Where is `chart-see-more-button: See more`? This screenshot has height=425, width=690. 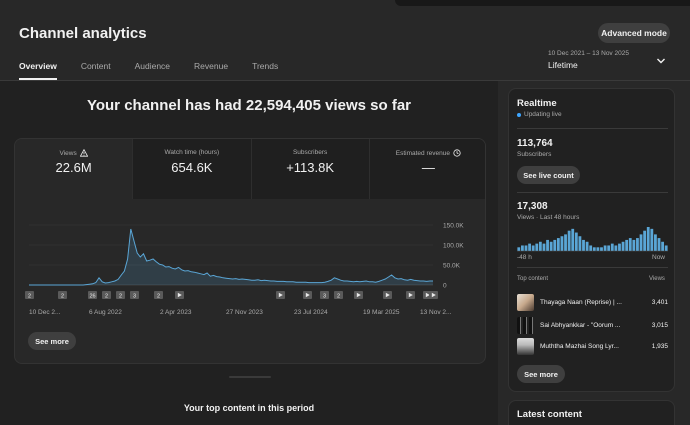
chart-see-more-button: See more is located at coordinates (52, 341).